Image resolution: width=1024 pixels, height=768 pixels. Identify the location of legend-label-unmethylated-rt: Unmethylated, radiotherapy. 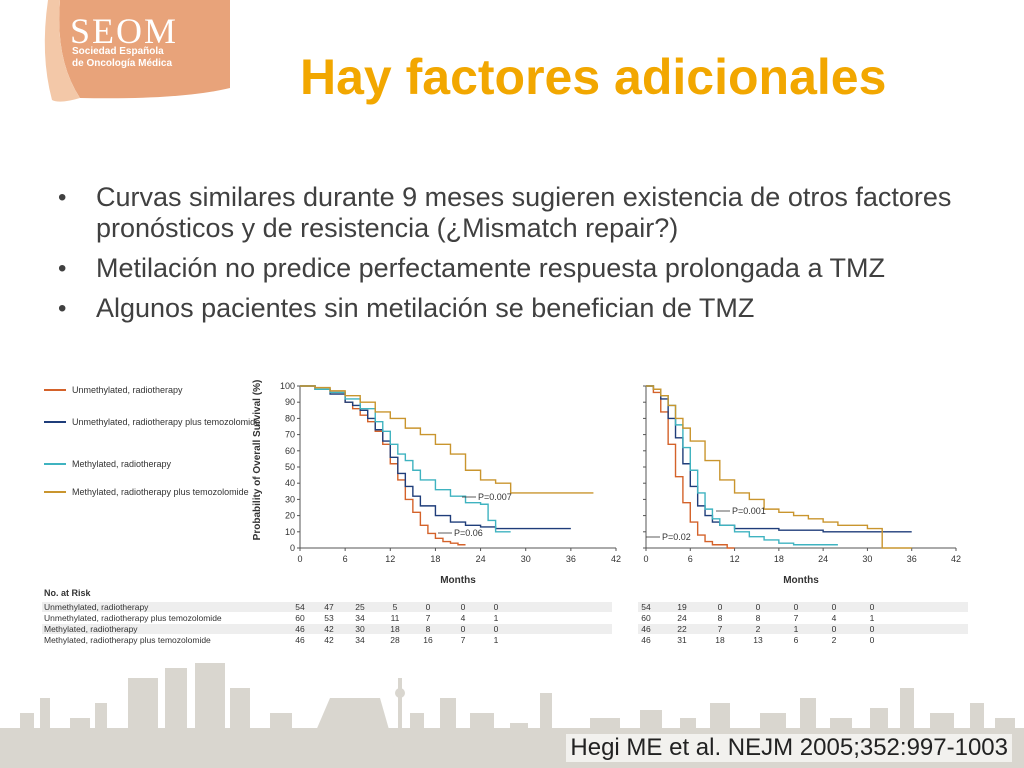
(127, 390).